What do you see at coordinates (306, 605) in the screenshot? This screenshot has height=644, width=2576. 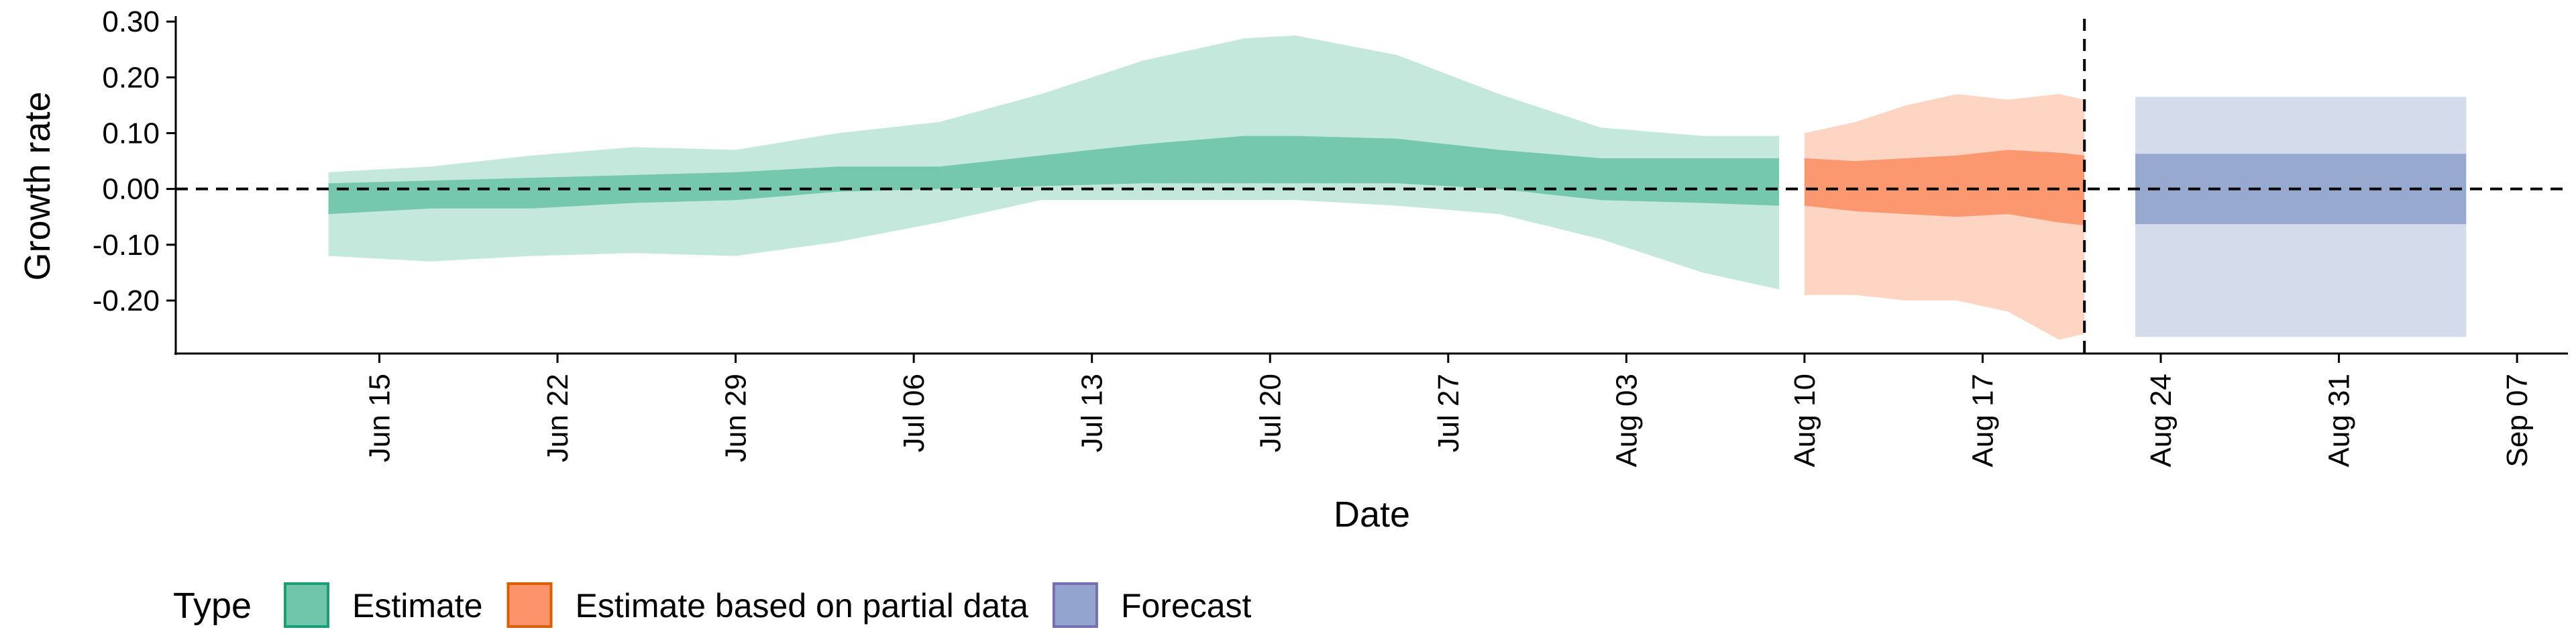 I see `legend-swatch-estimate` at bounding box center [306, 605].